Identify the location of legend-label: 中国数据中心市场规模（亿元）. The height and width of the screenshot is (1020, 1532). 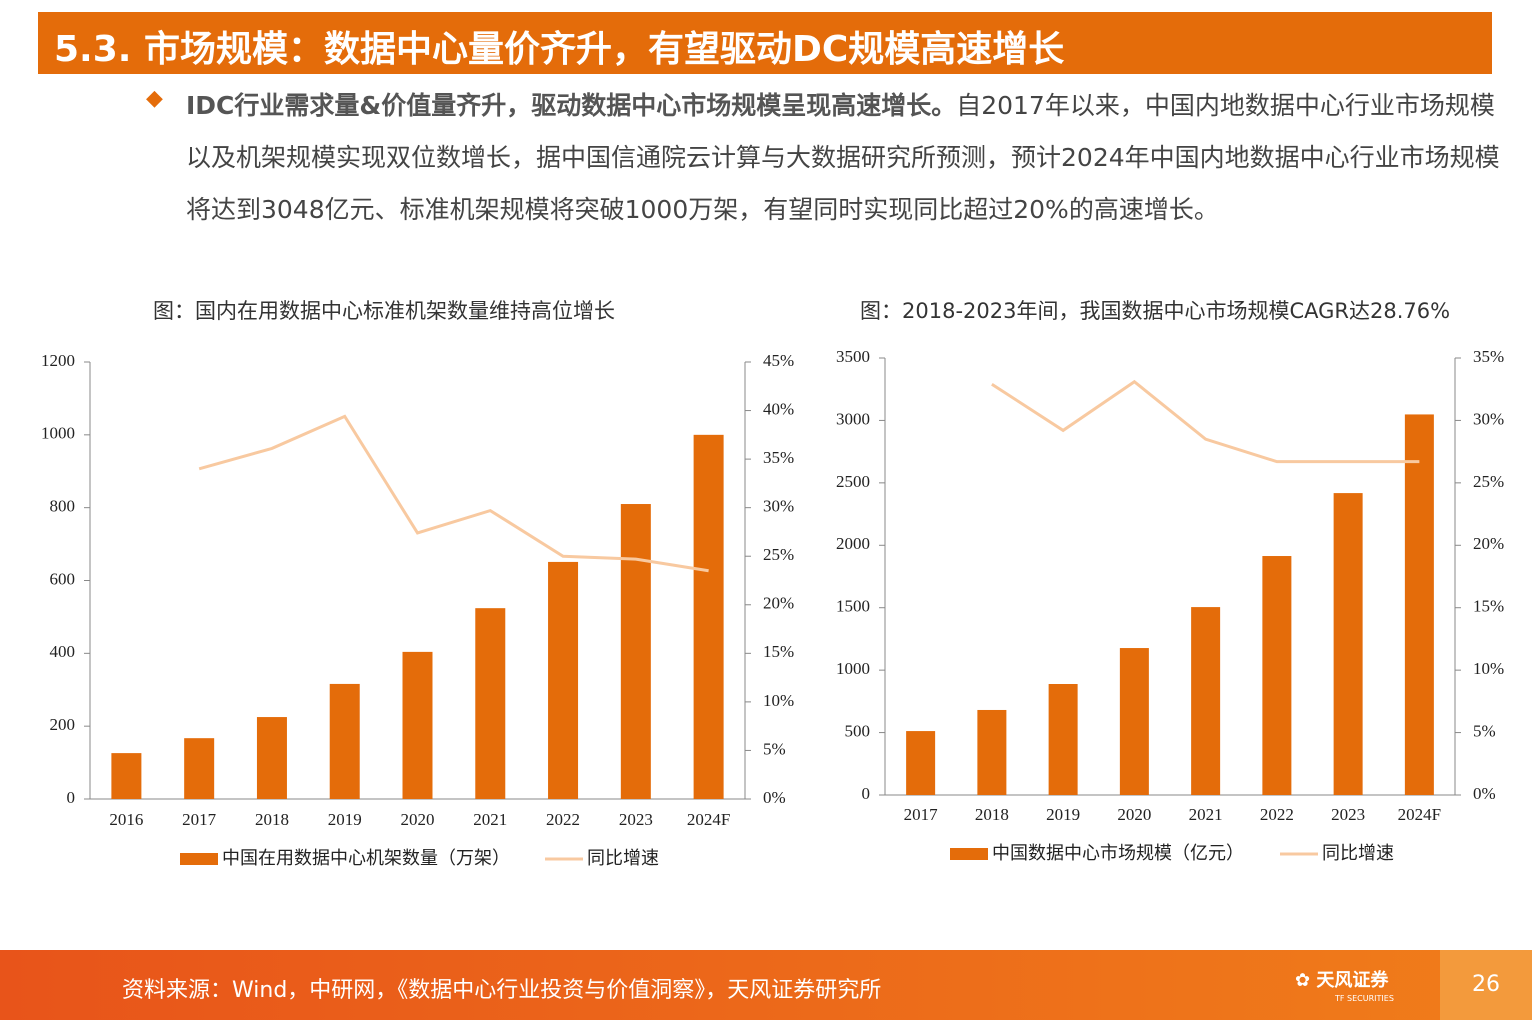
(1118, 853).